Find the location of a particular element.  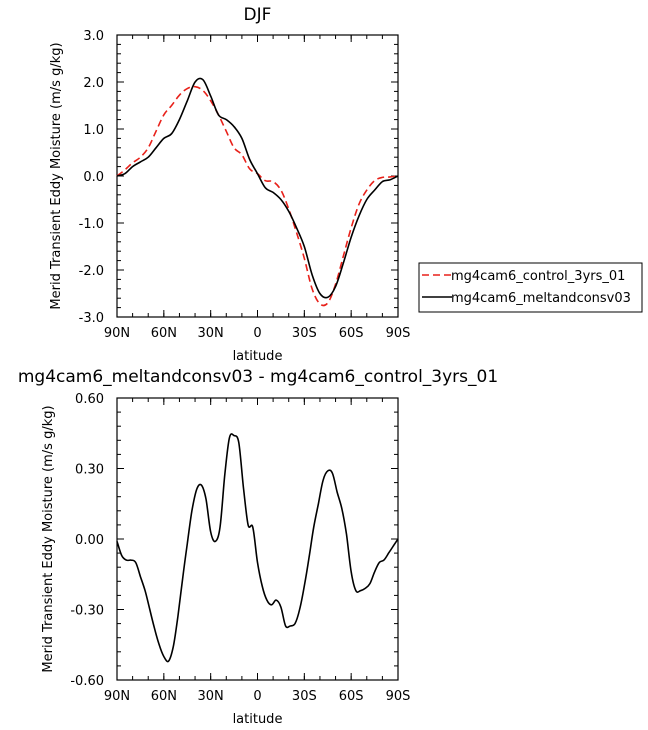

bottom-series-lines is located at coordinates (257, 548).